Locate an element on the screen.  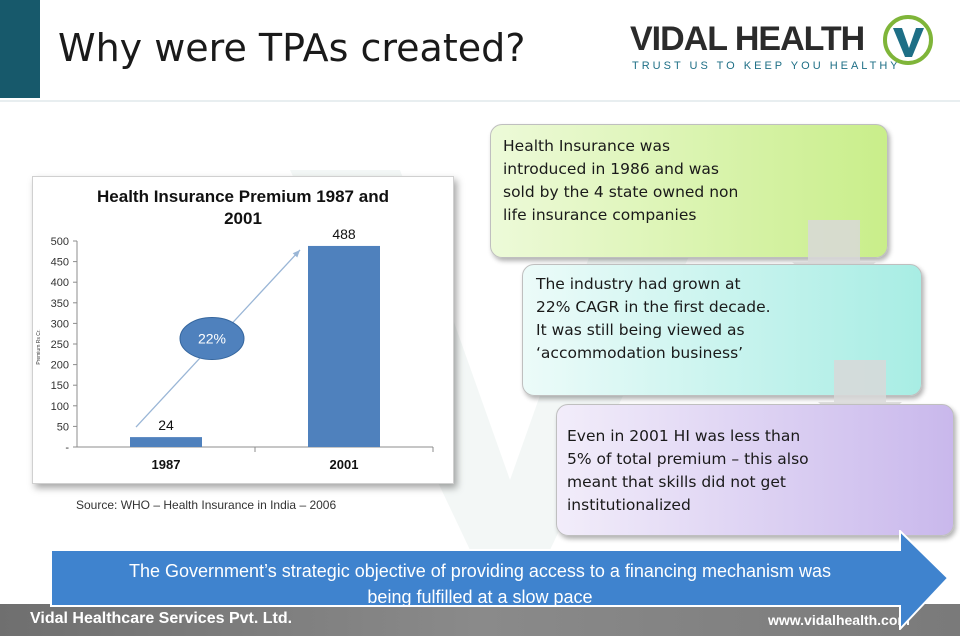
growth-annotation-bubble is located at coordinates (212, 339).